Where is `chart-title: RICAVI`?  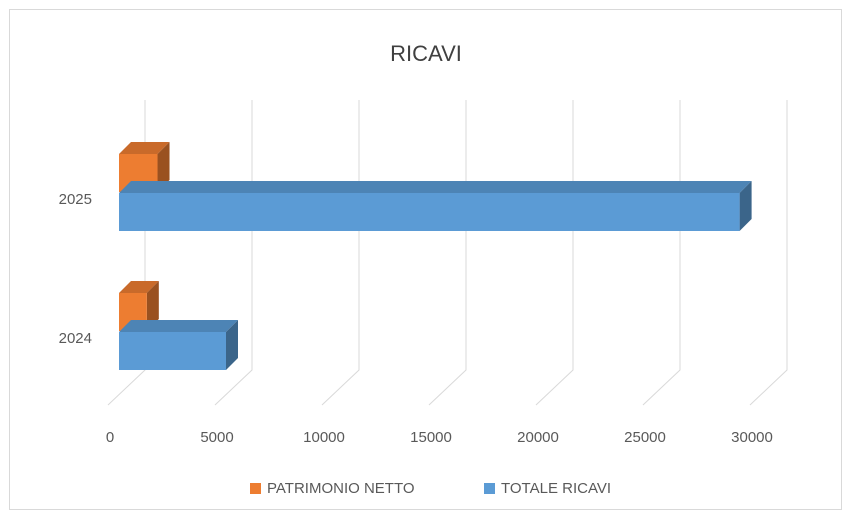 chart-title: RICAVI is located at coordinates (426, 53).